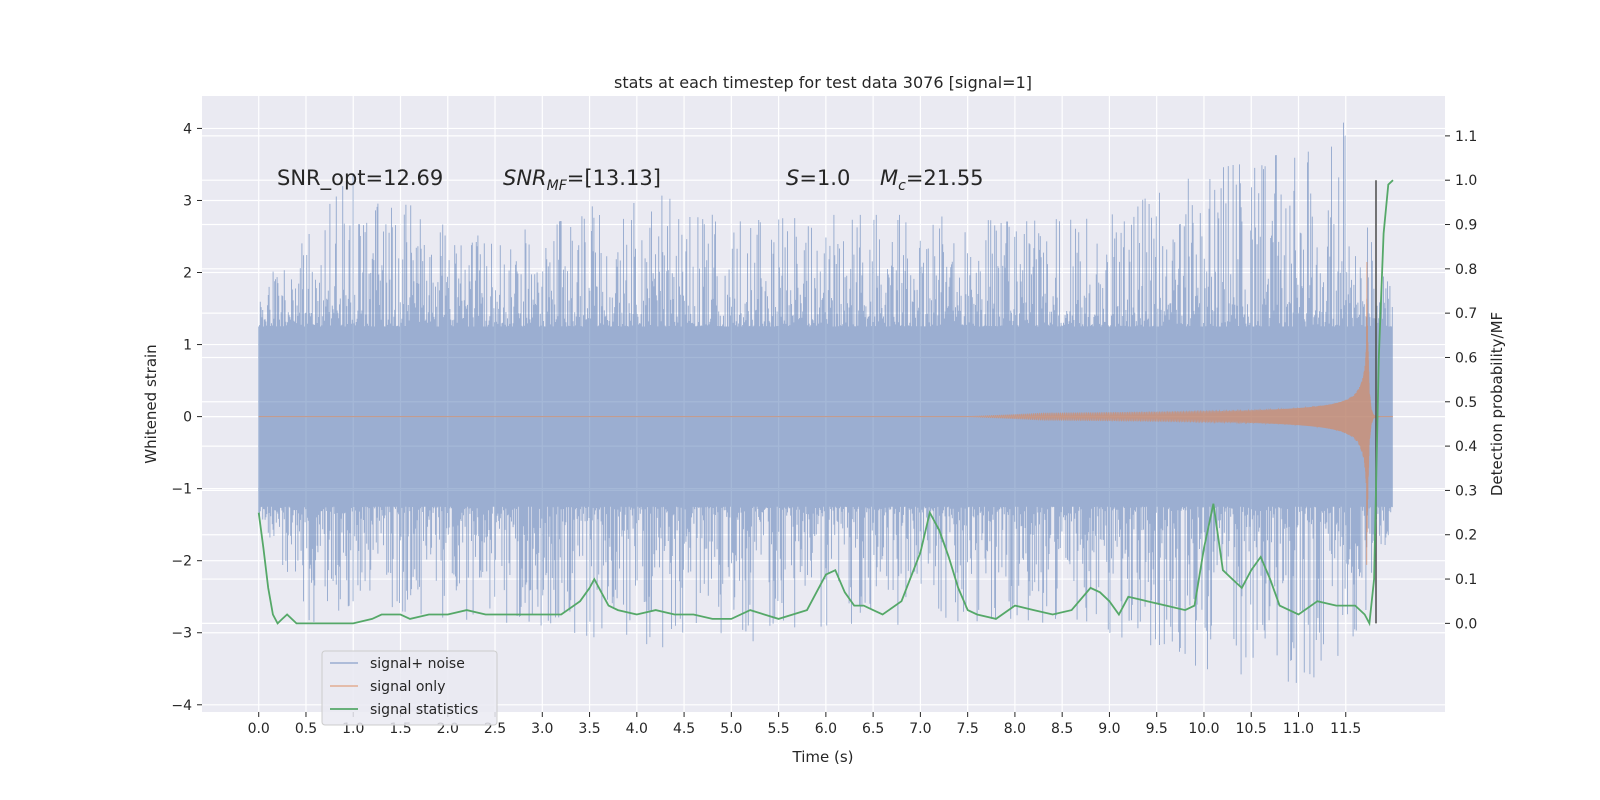 This screenshot has height=800, width=1600. I want to click on x-tick-label: 5.0, so click(731, 729).